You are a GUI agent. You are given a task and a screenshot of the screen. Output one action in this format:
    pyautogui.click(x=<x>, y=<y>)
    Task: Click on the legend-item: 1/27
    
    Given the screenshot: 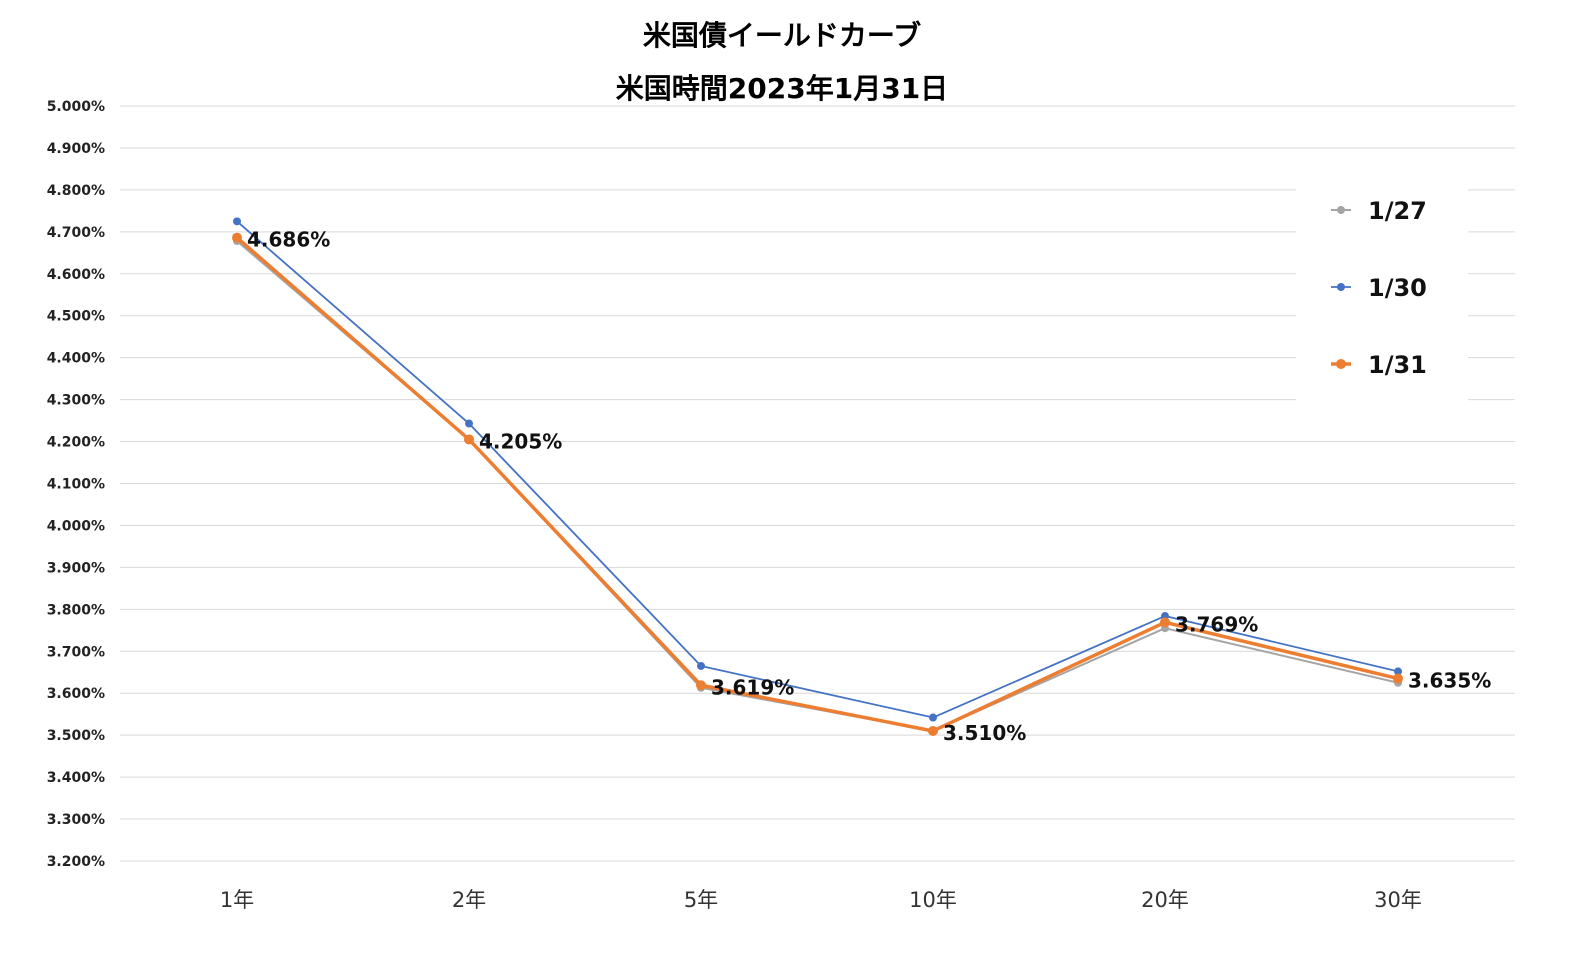 What is the action you would take?
    pyautogui.click(x=1379, y=211)
    